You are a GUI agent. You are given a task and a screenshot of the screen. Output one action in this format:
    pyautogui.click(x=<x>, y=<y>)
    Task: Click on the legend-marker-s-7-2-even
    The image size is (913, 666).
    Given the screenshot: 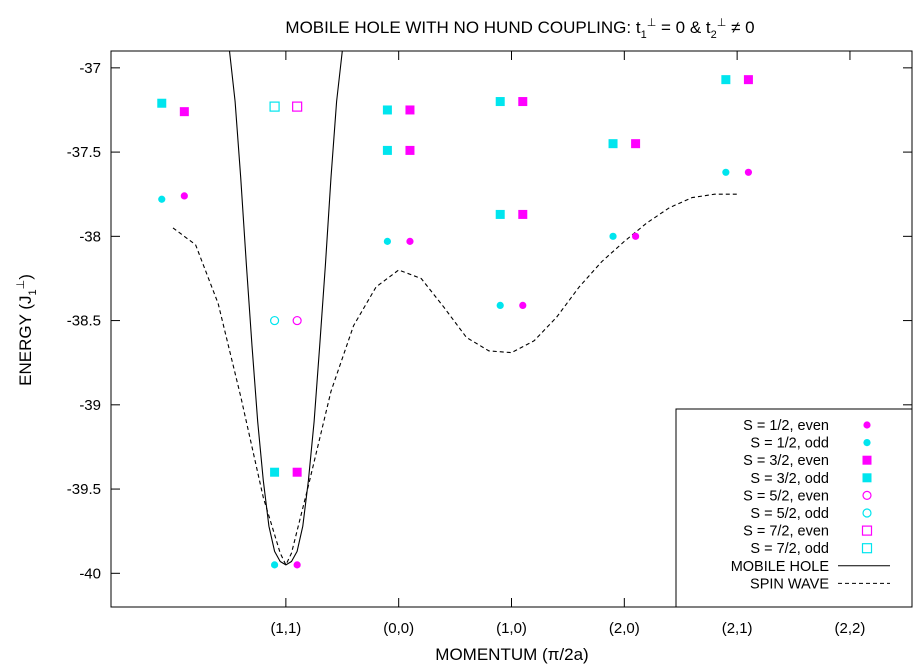 What is the action you would take?
    pyautogui.click(x=867, y=530)
    